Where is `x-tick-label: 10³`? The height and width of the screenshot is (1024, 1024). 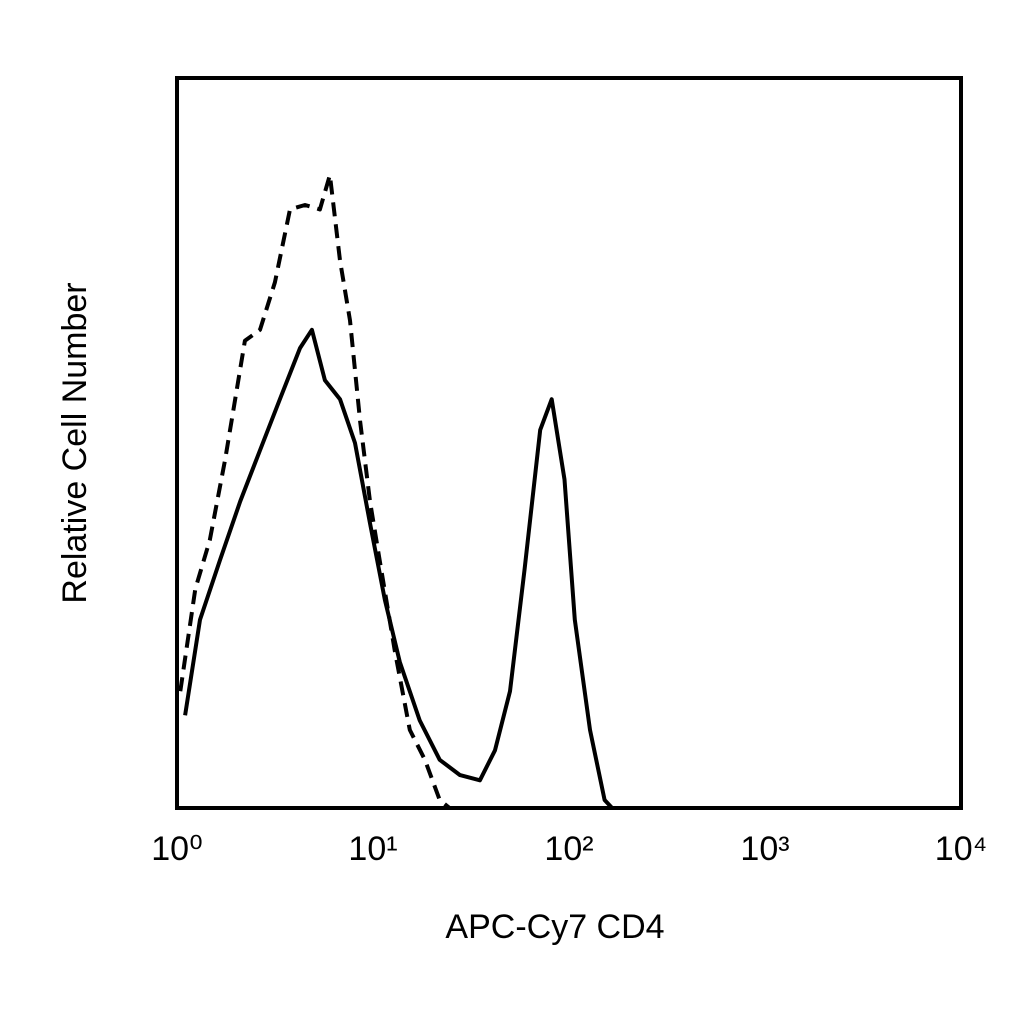 x-tick-label: 10³ is located at coordinates (764, 849).